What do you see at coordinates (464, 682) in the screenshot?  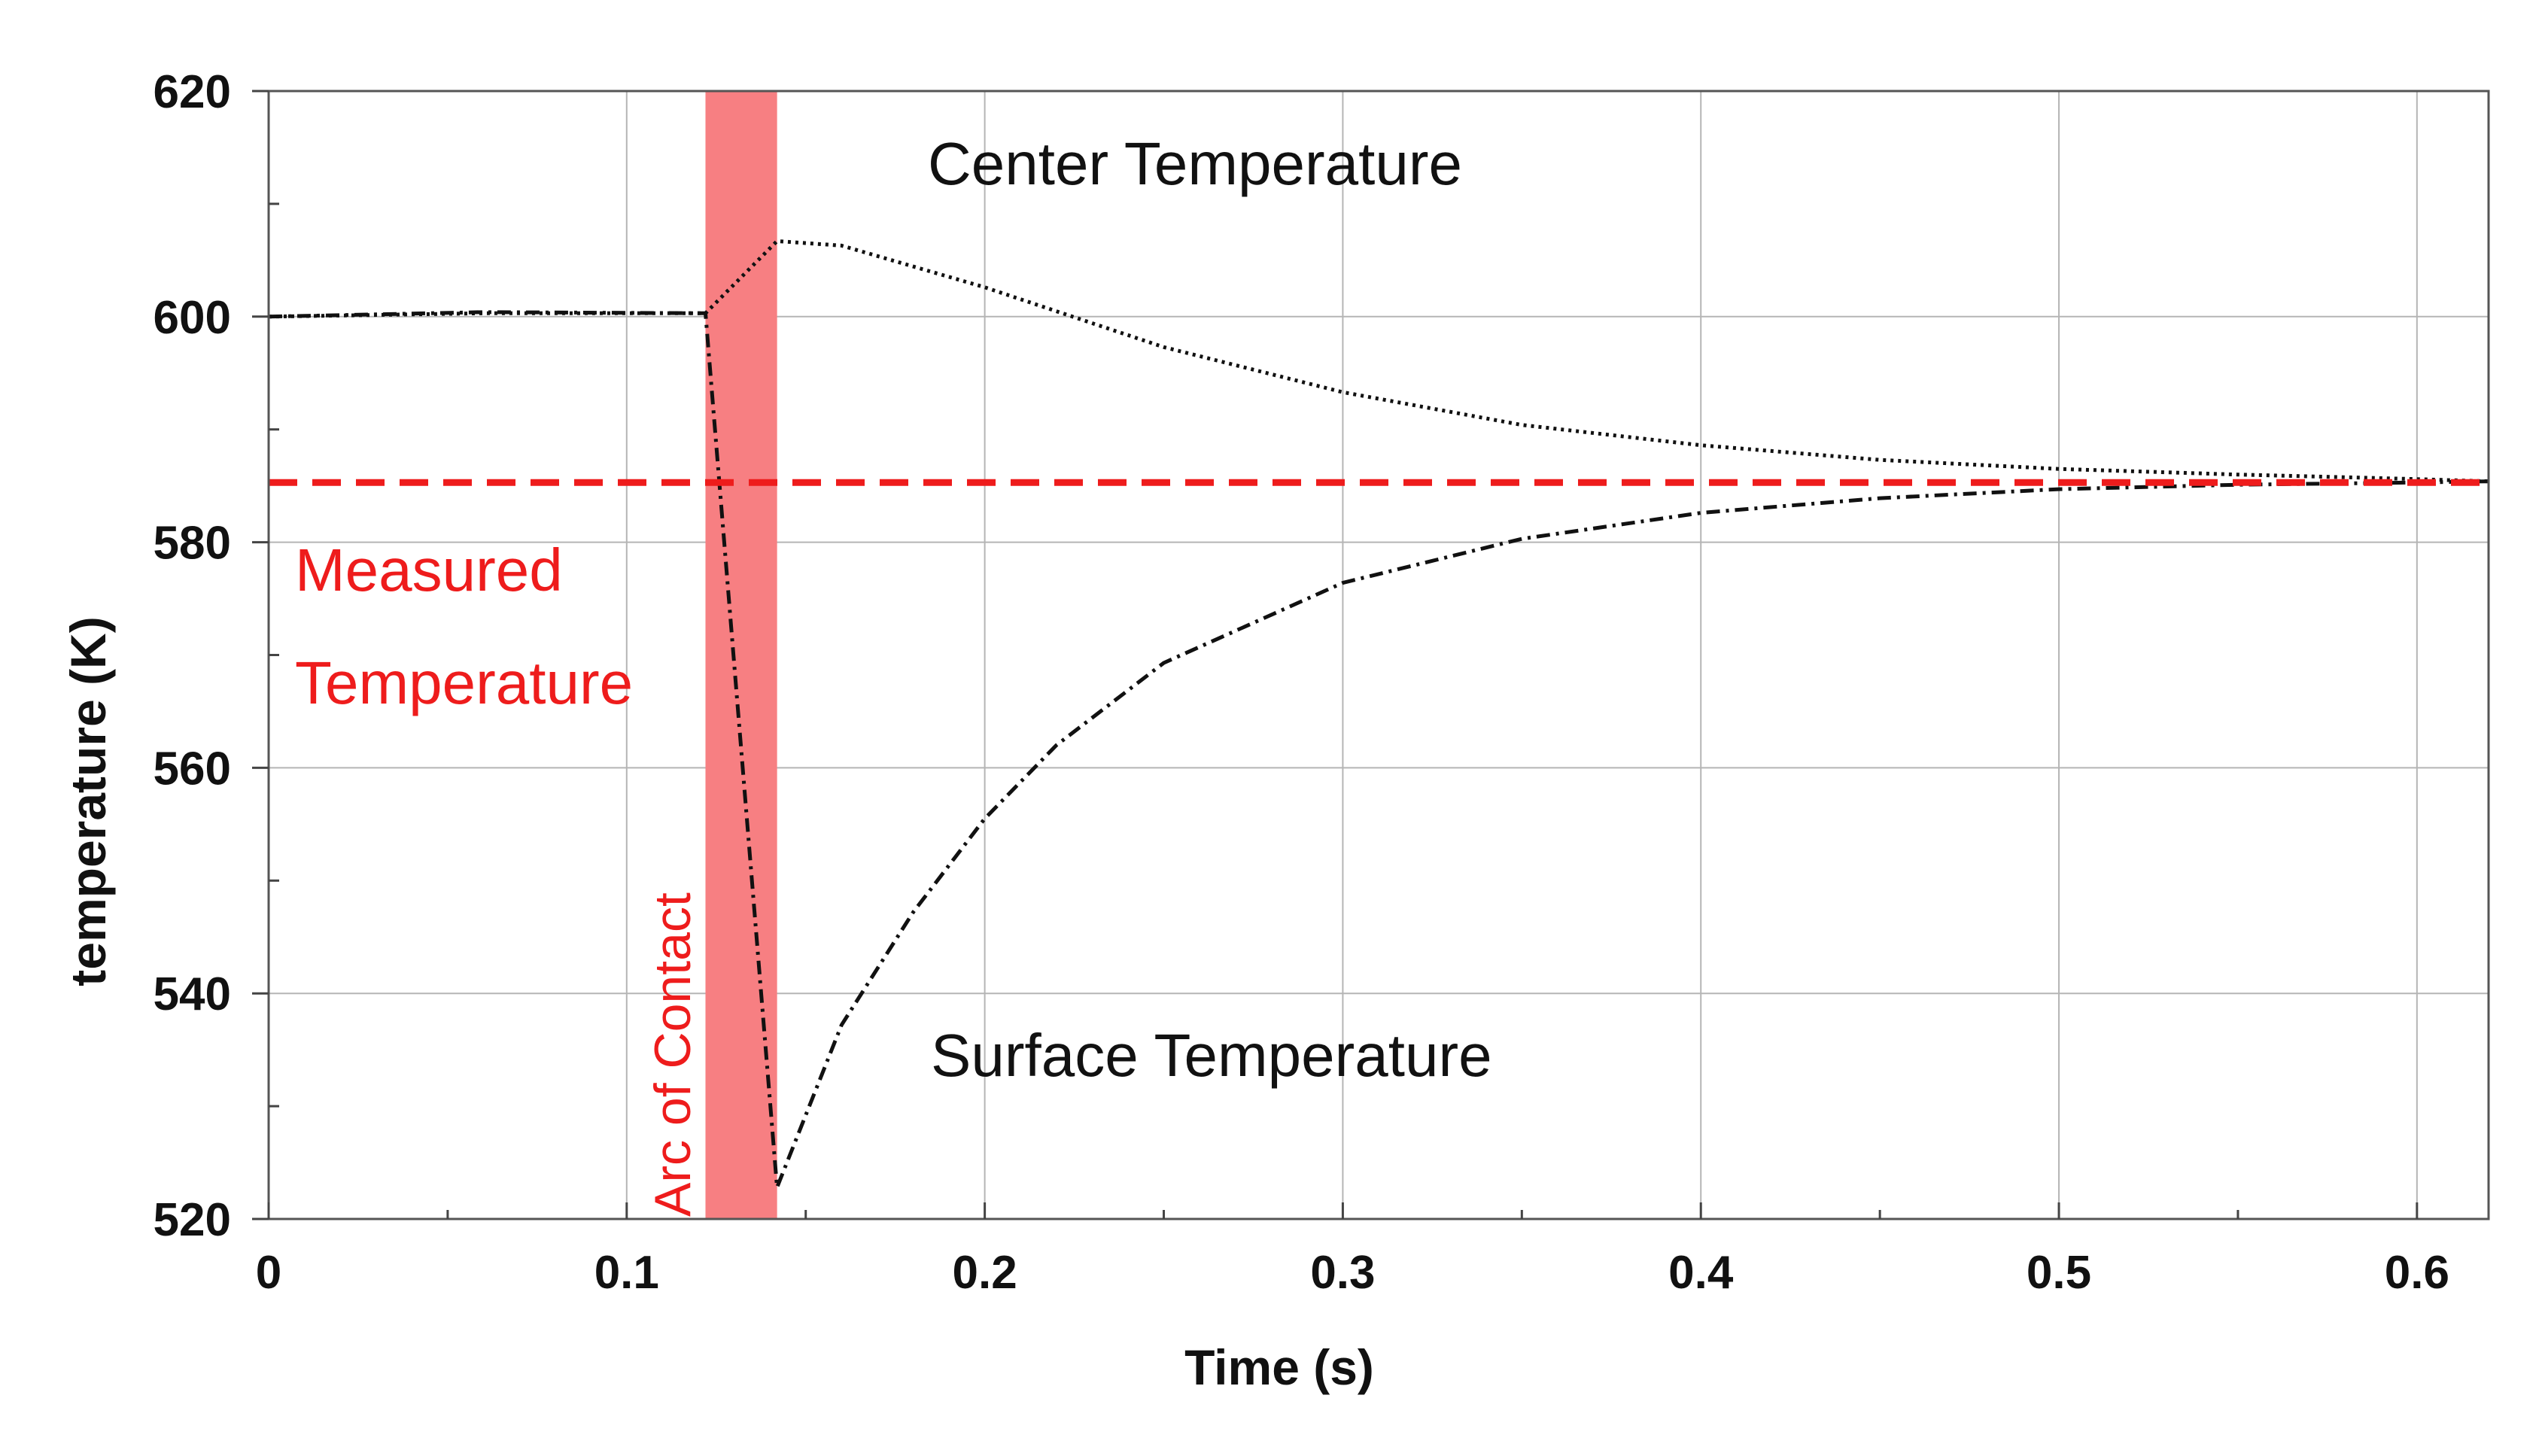 I see `measured-temperature-label-line2: Temperature` at bounding box center [464, 682].